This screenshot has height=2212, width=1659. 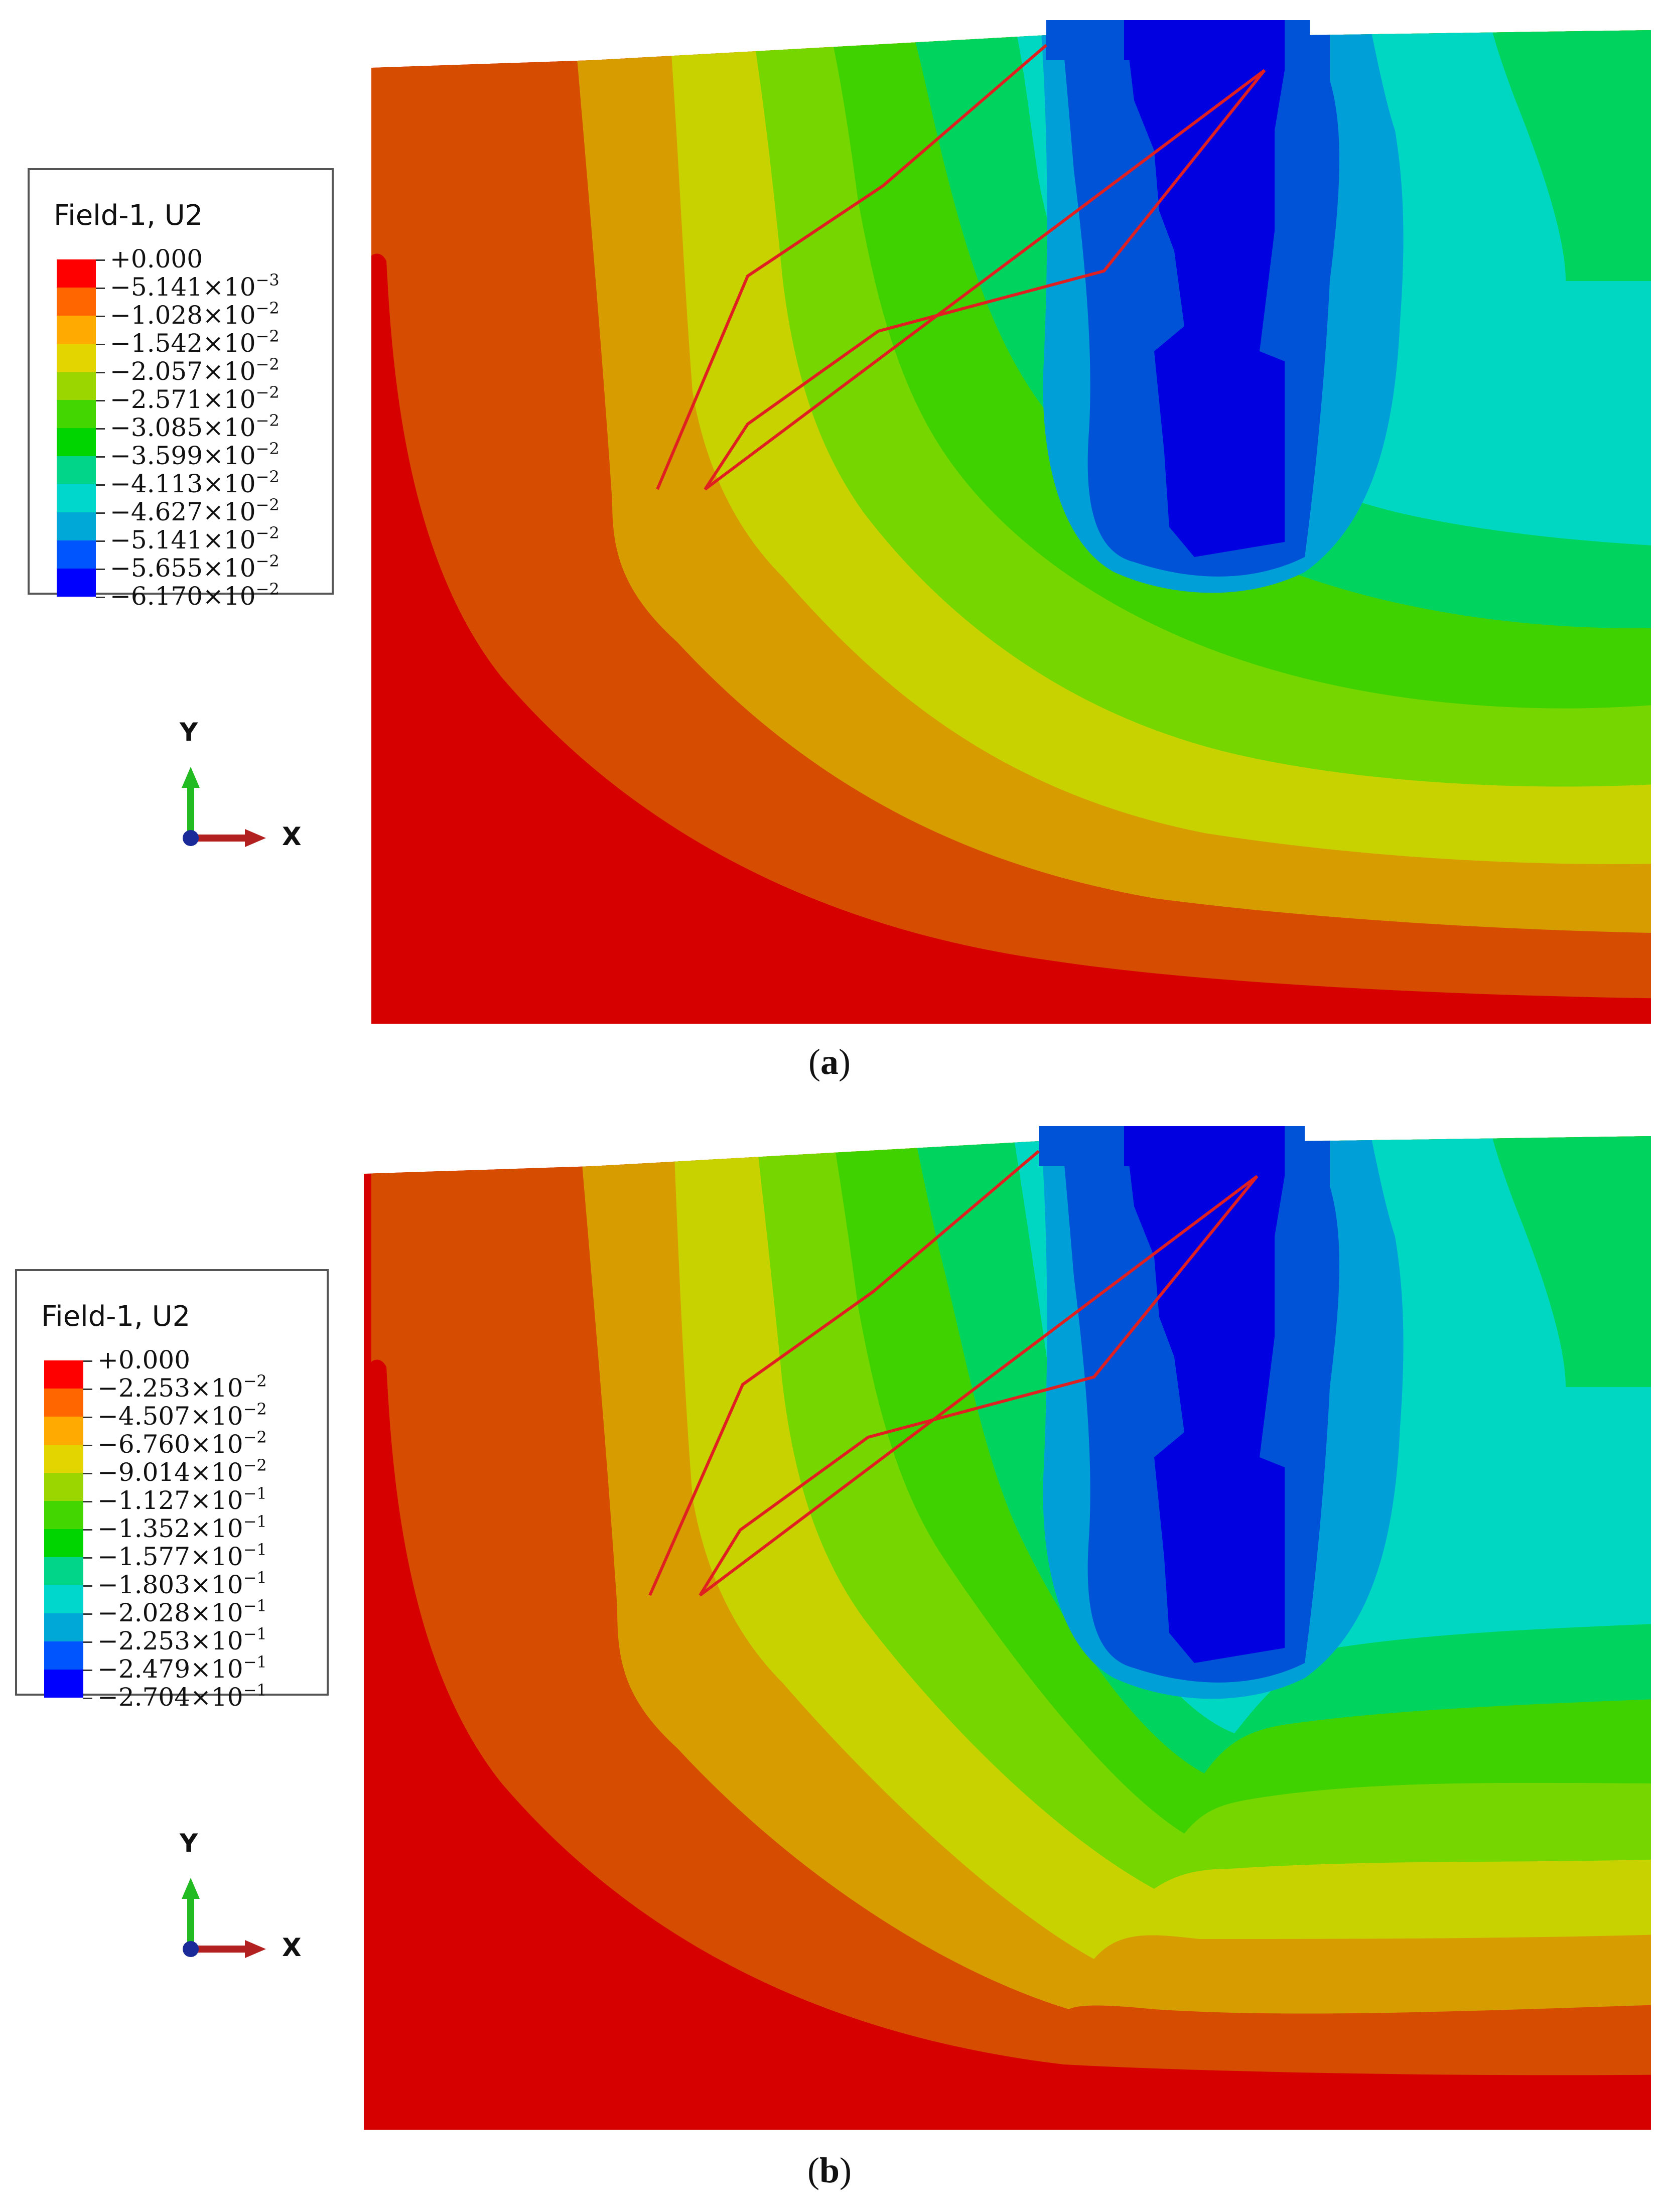 I want to click on legend-value: −9.014×10−2, so click(x=182, y=1471).